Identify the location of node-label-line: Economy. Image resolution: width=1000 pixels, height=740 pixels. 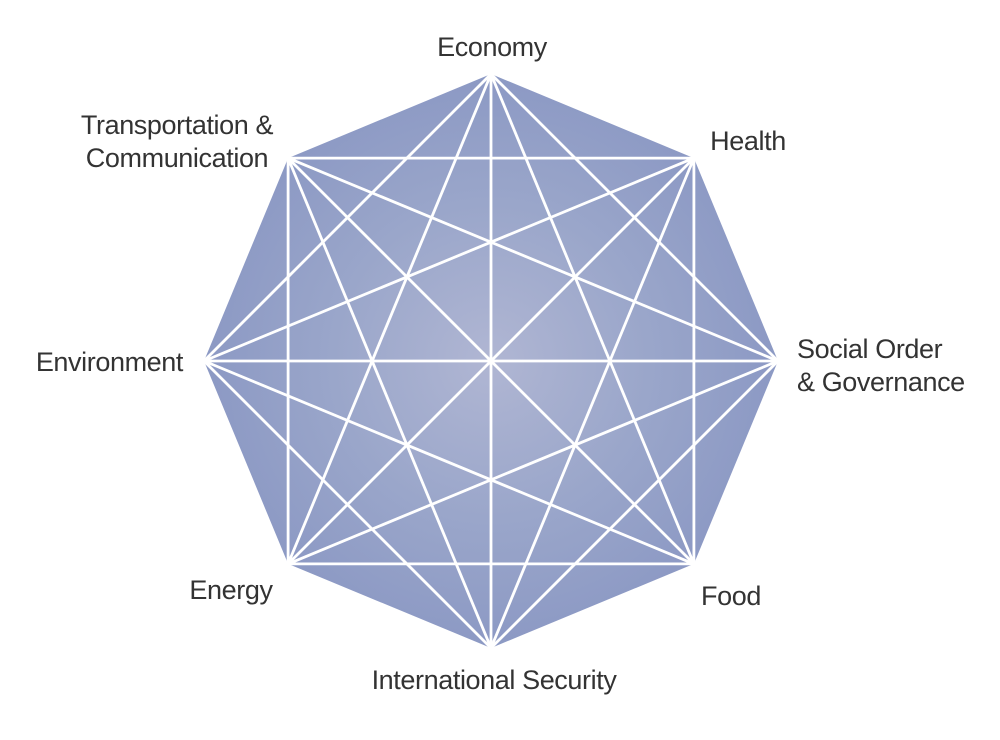
(492, 47).